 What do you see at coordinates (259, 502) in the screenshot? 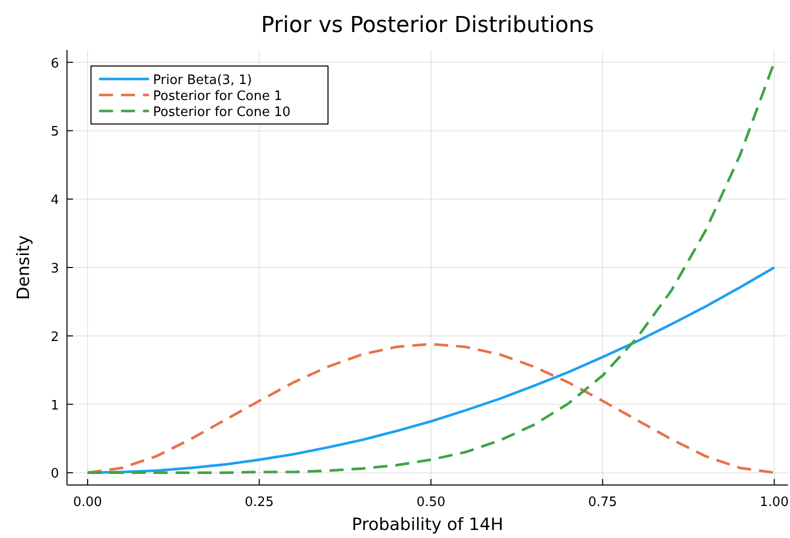
I see `x-tick-label: 0.25` at bounding box center [259, 502].